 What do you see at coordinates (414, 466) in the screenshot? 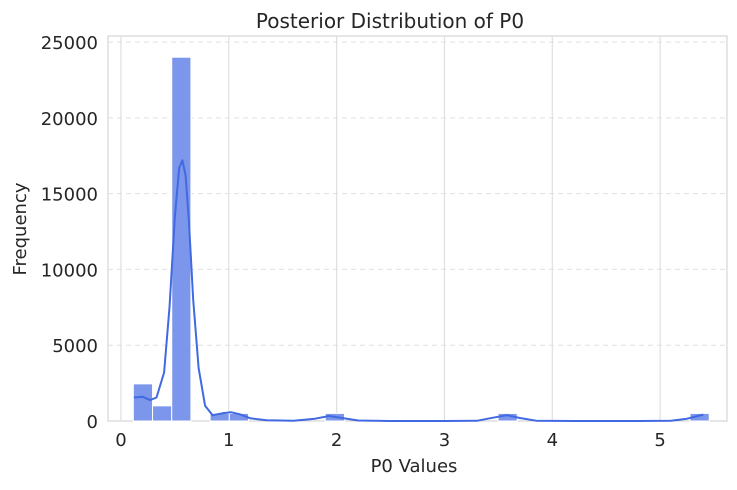
I see `x-axis-label: P0 Values` at bounding box center [414, 466].